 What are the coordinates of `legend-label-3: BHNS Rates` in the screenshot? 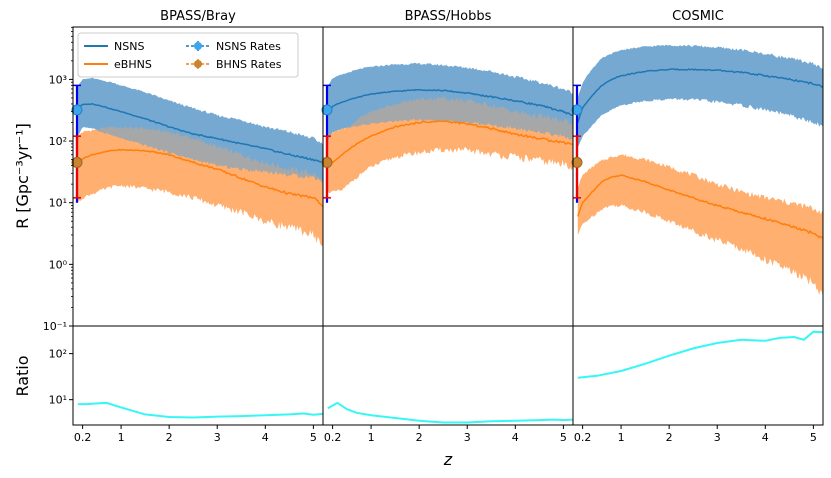 It's located at (249, 64).